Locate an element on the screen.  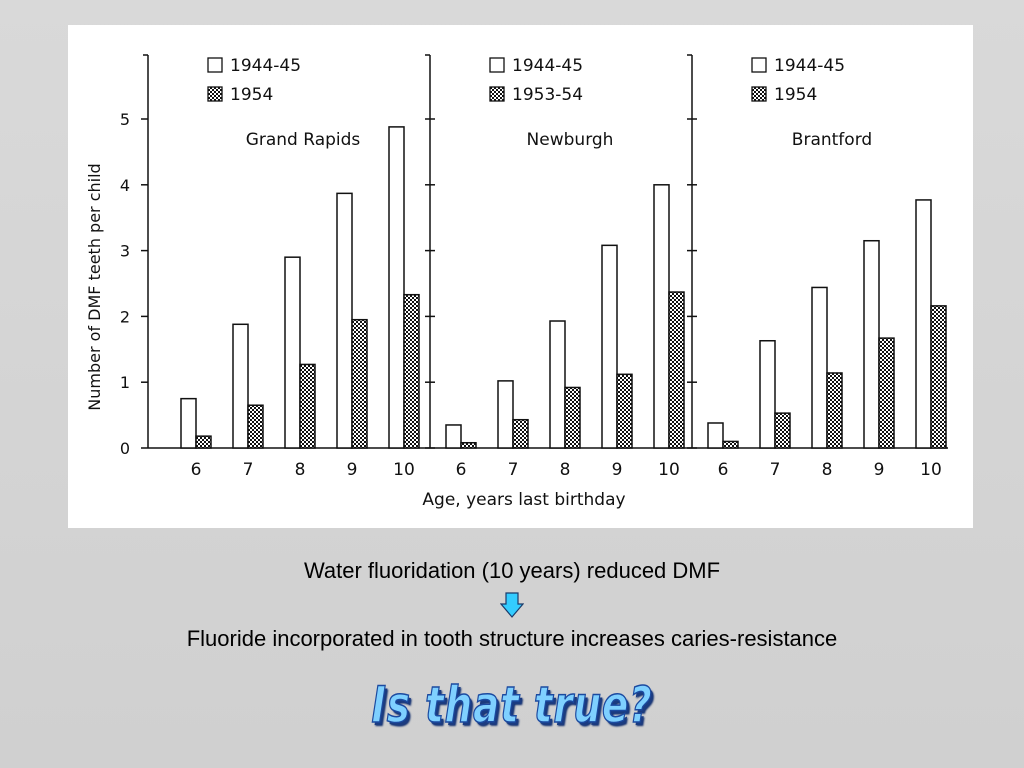
panel-title: Brantford is located at coordinates (832, 140).